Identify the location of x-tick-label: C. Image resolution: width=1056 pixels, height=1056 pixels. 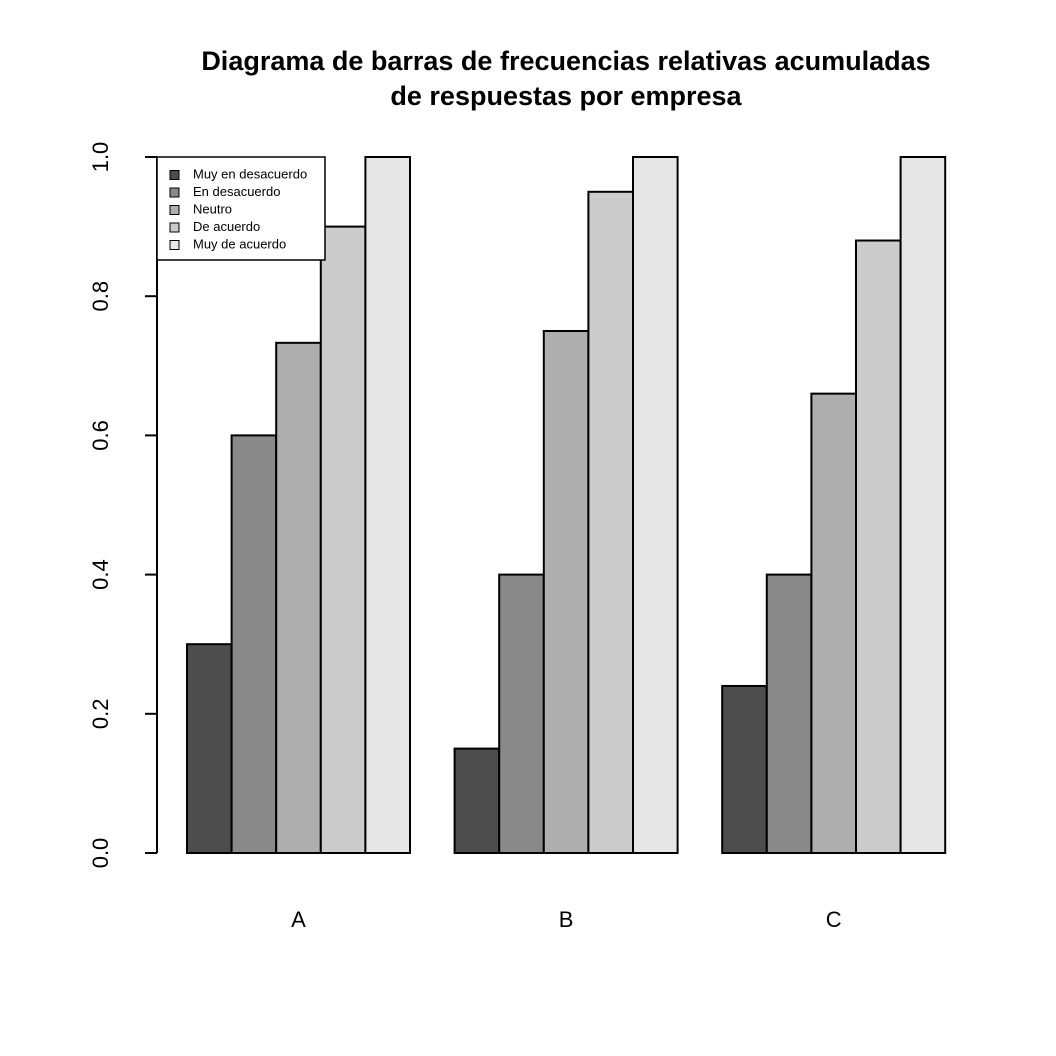
(834, 919).